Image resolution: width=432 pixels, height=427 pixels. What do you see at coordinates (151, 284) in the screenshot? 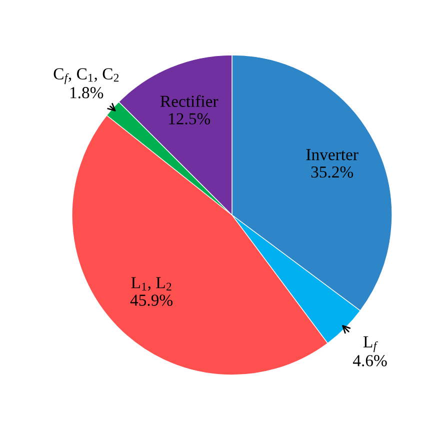
I see `slice-label: L$_{1}$, L$_{2}$` at bounding box center [151, 284].